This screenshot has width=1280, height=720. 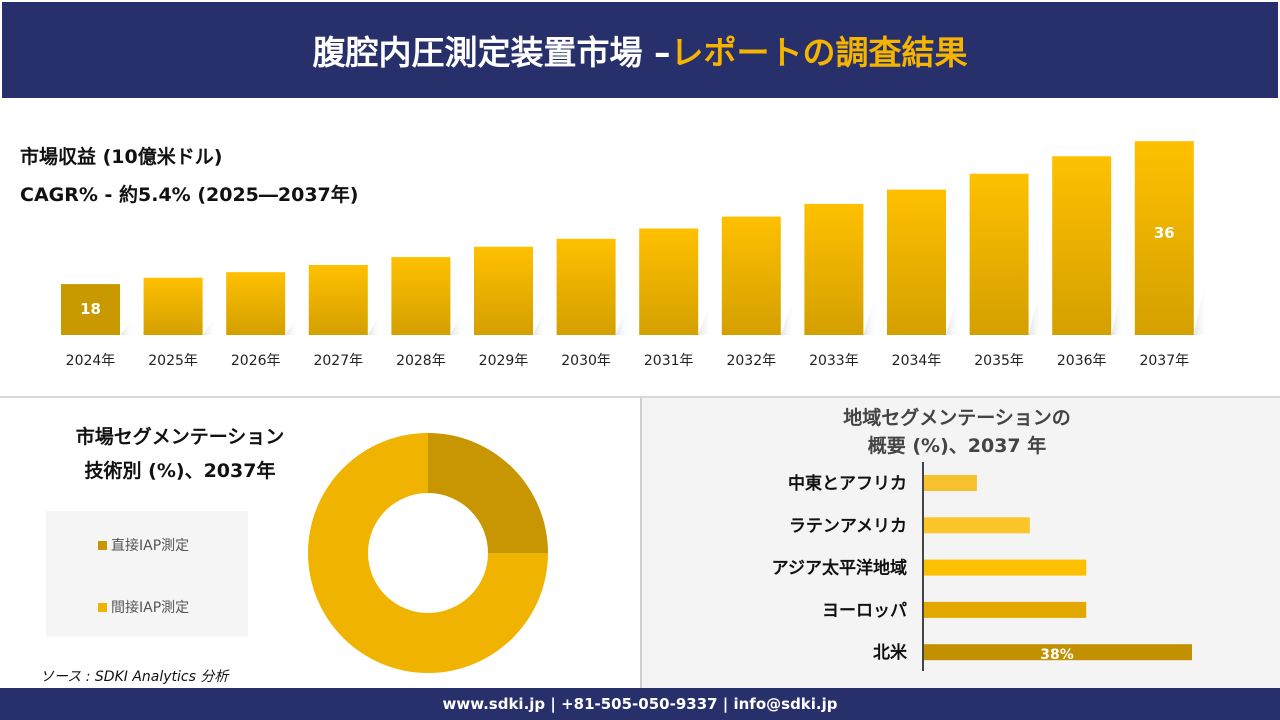 I want to click on x-tick-label: 2037年, so click(x=1164, y=361).